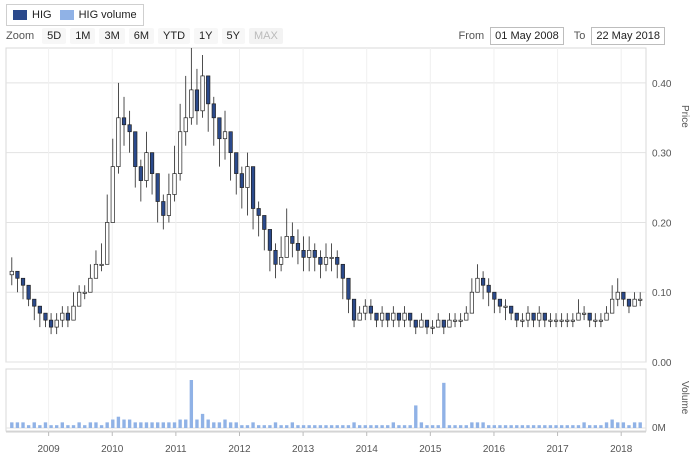 The height and width of the screenshot is (464, 695). Describe the element at coordinates (233, 36) in the screenshot. I see `zoom-button-5y: 5Y` at that location.